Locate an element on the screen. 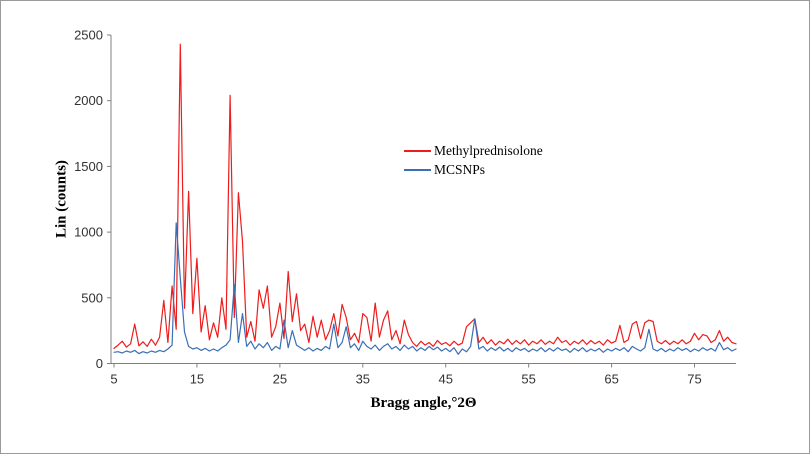  y-tick-label: 2500 is located at coordinates (88, 35).